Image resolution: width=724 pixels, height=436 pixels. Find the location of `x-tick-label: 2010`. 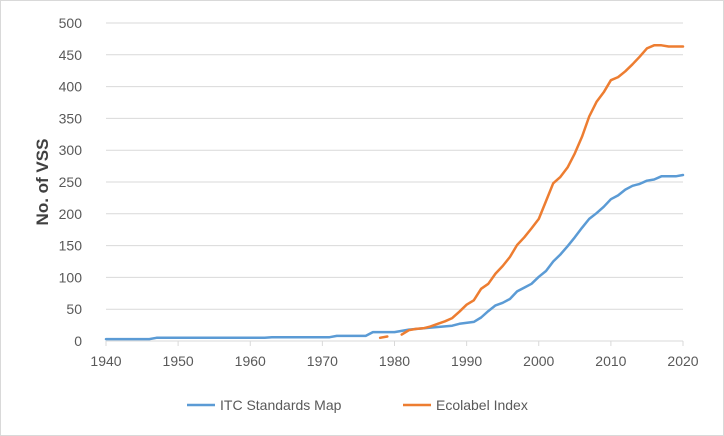

x-tick-label: 2010 is located at coordinates (610, 361).